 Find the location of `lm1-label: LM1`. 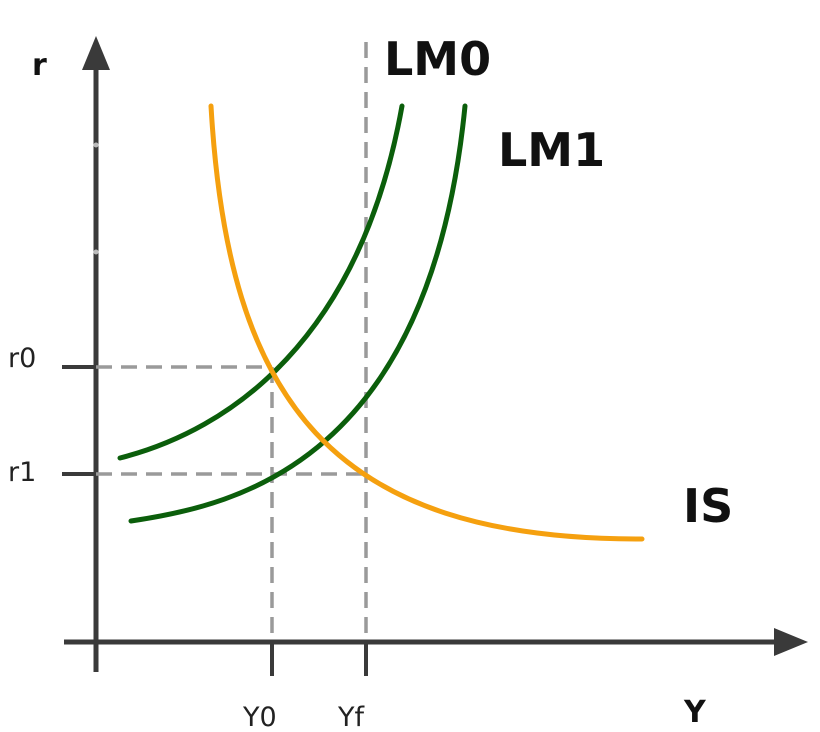

lm1-label: LM1 is located at coordinates (551, 150).